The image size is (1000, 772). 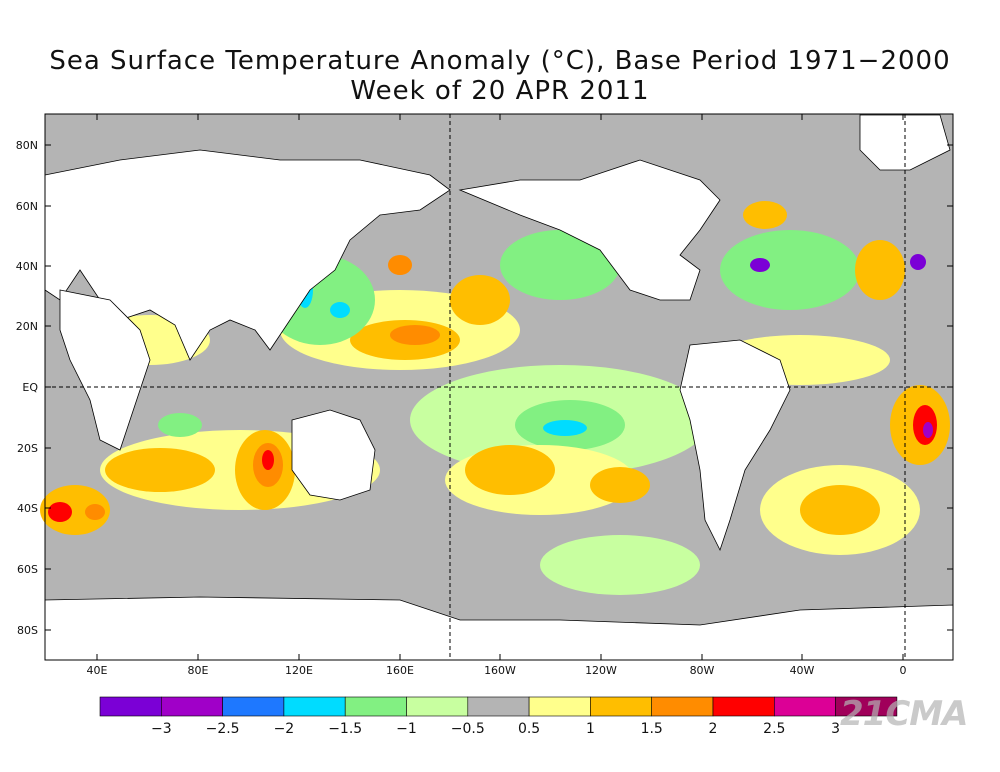 I want to click on lat-label: 80N, so click(x=27, y=145).